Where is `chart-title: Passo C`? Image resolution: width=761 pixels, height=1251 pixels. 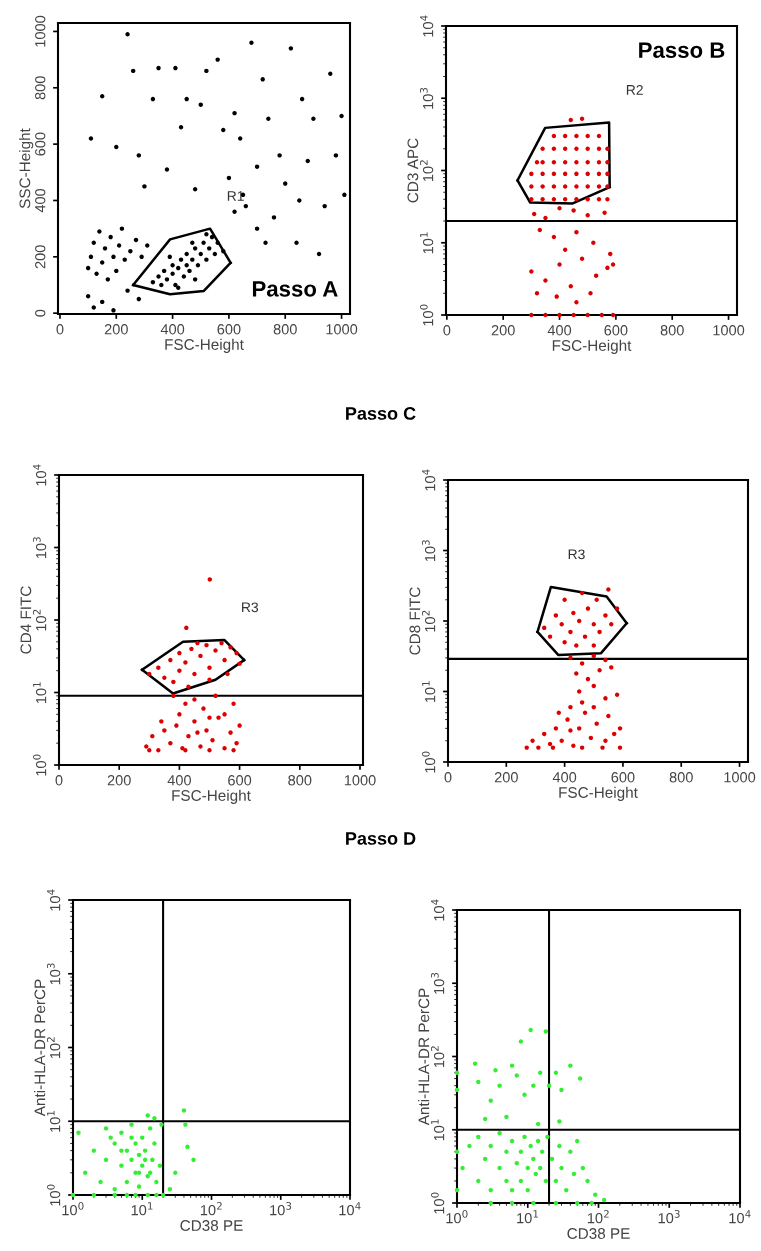
chart-title: Passo C is located at coordinates (381, 413).